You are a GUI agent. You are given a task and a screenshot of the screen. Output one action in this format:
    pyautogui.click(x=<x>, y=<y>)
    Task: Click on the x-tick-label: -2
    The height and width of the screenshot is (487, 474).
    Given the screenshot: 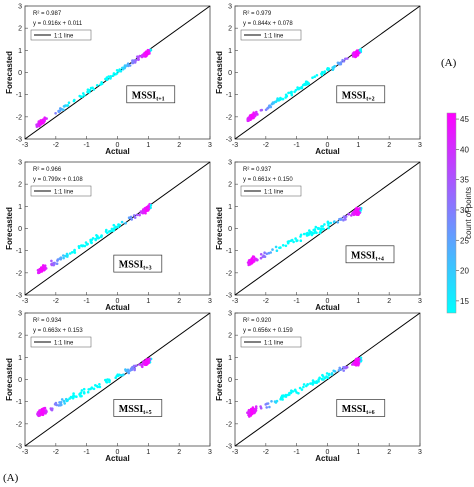 What is the action you would take?
    pyautogui.click(x=266, y=145)
    